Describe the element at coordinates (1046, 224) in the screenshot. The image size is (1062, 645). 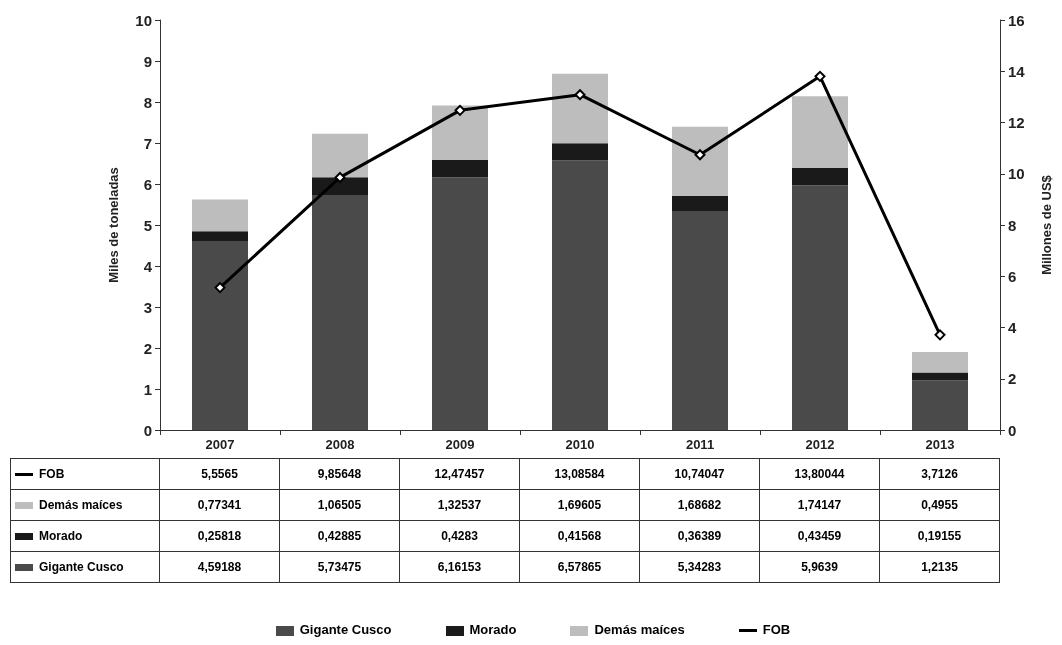
I see `y2-axis-title: Millones de US$` at that location.